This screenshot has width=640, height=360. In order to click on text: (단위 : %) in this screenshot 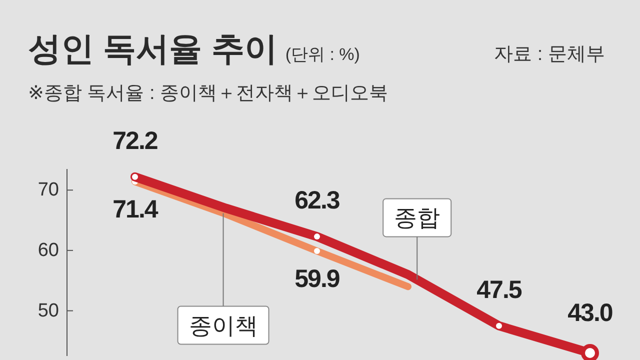, I will do `click(322, 54)`.